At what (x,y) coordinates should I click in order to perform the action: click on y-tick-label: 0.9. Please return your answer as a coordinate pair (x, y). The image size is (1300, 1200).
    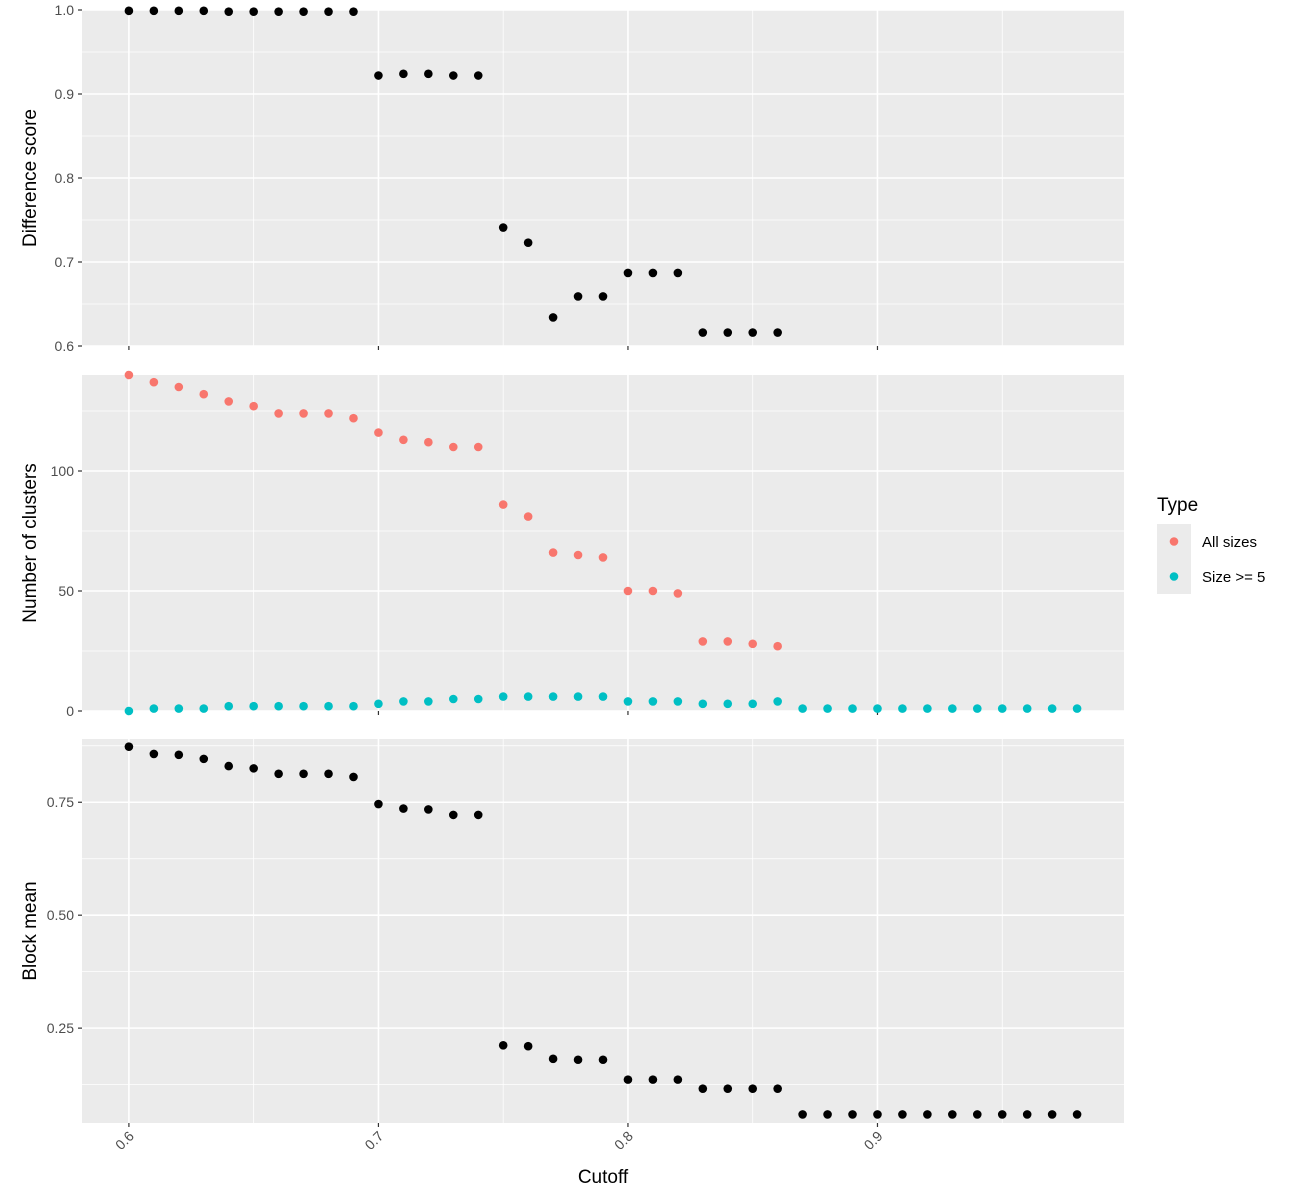
    Looking at the image, I should click on (65, 94).